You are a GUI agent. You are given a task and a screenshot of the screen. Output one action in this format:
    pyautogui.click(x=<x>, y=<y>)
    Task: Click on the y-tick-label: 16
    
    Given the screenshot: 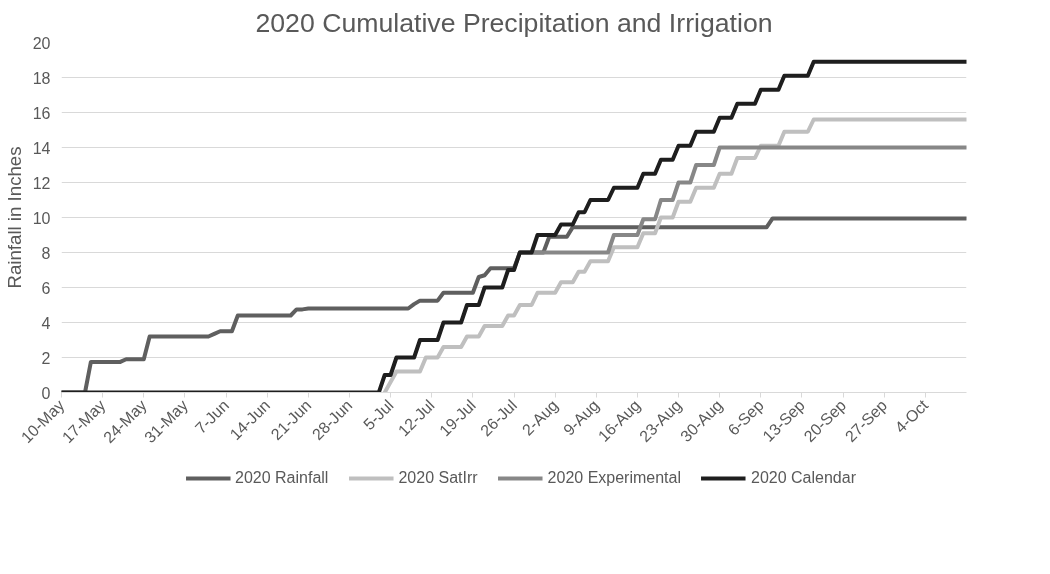 What is the action you would take?
    pyautogui.click(x=41, y=113)
    